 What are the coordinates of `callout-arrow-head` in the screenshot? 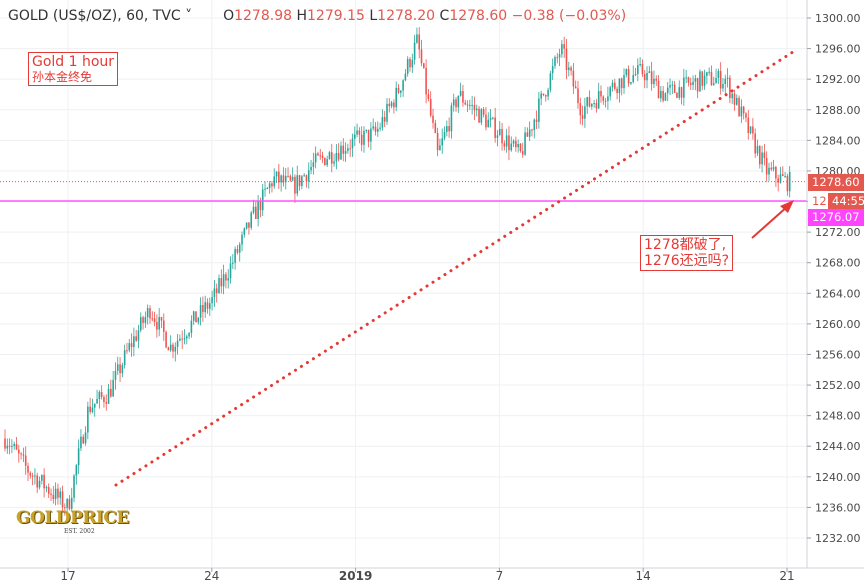 It's located at (787, 206).